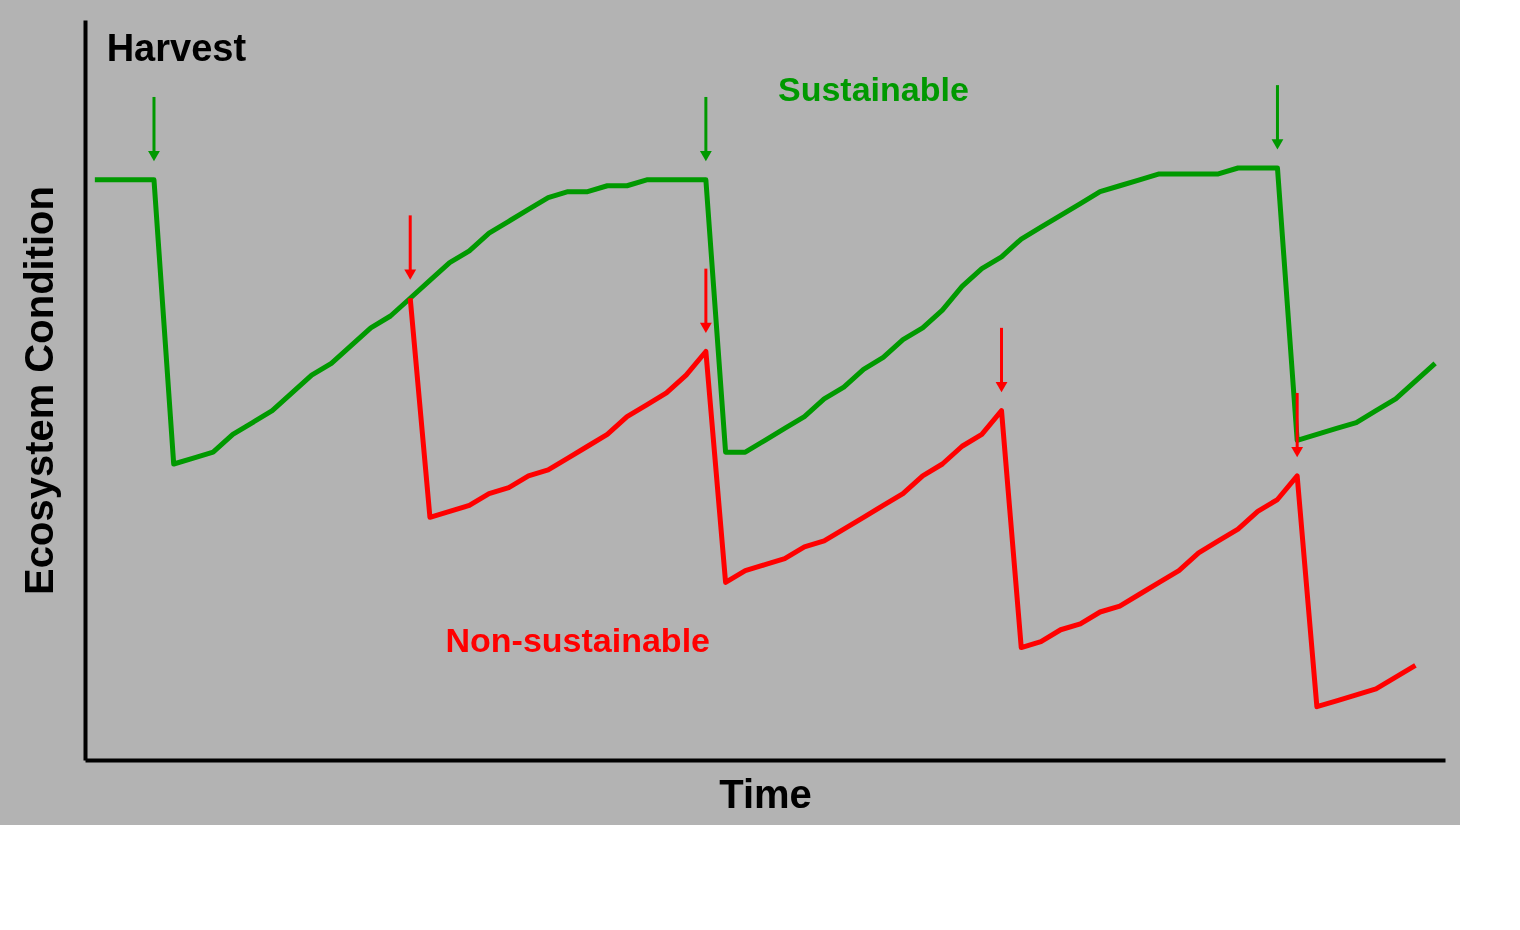  Describe the element at coordinates (873, 89) in the screenshot. I see `text: Sustainable` at that location.